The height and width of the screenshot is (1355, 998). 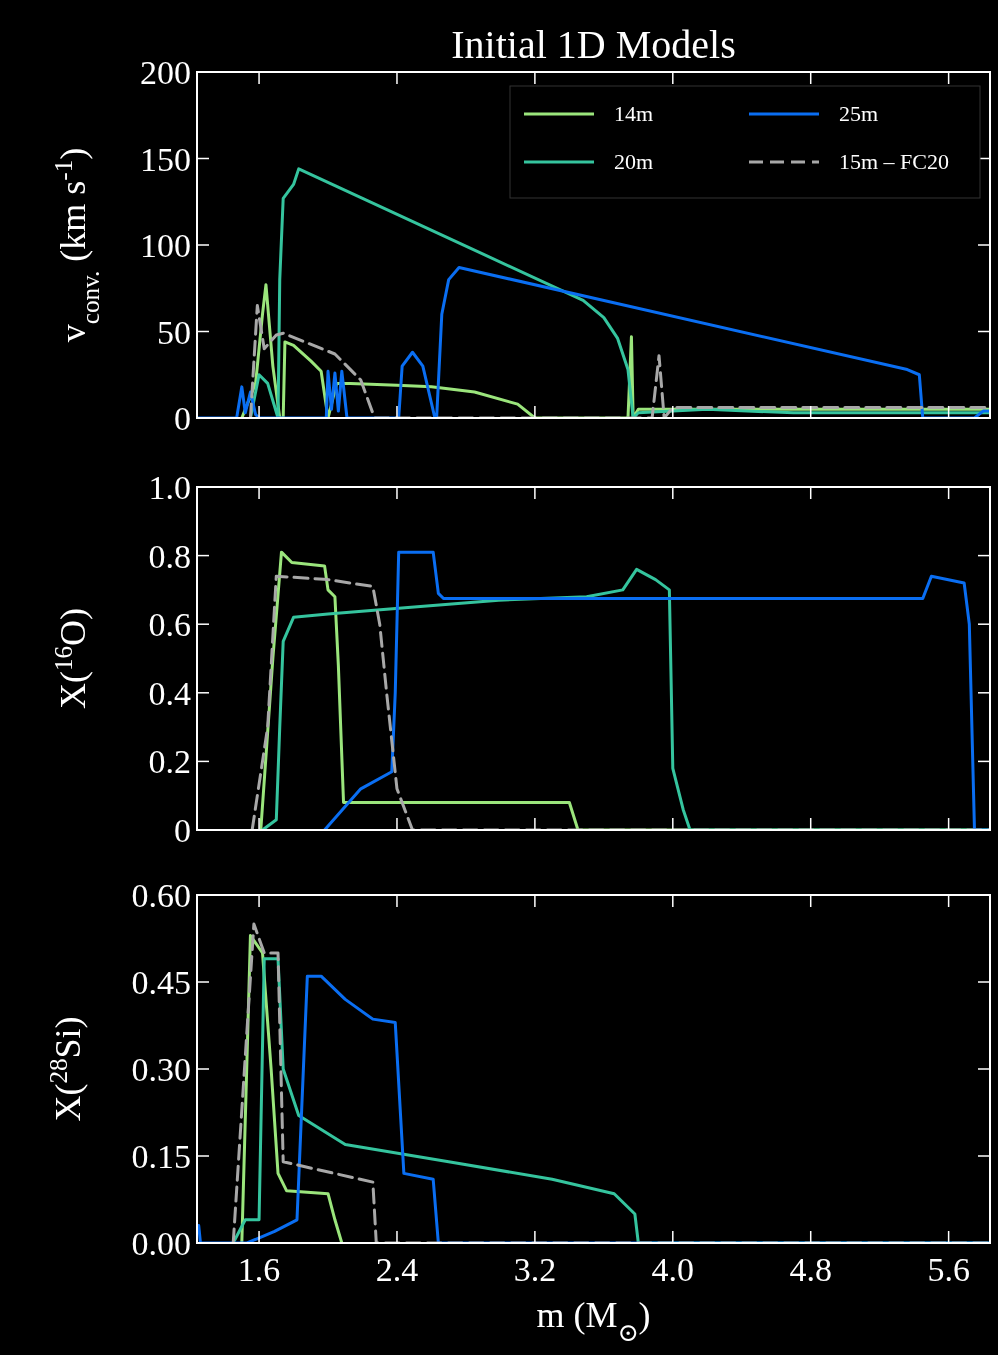 What do you see at coordinates (161, 895) in the screenshot?
I see `y-tick-label: 0.60` at bounding box center [161, 895].